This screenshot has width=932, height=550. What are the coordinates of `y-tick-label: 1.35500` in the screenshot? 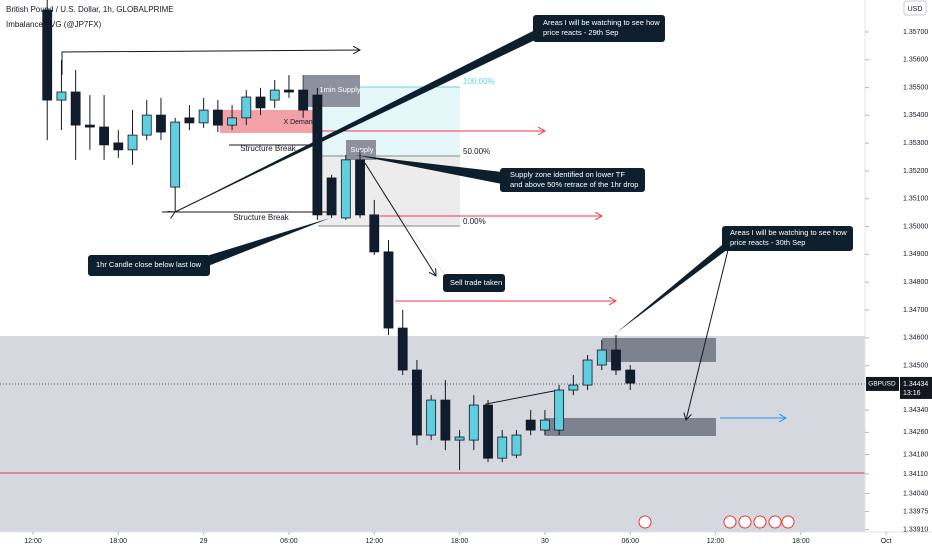 It's located at (915, 87).